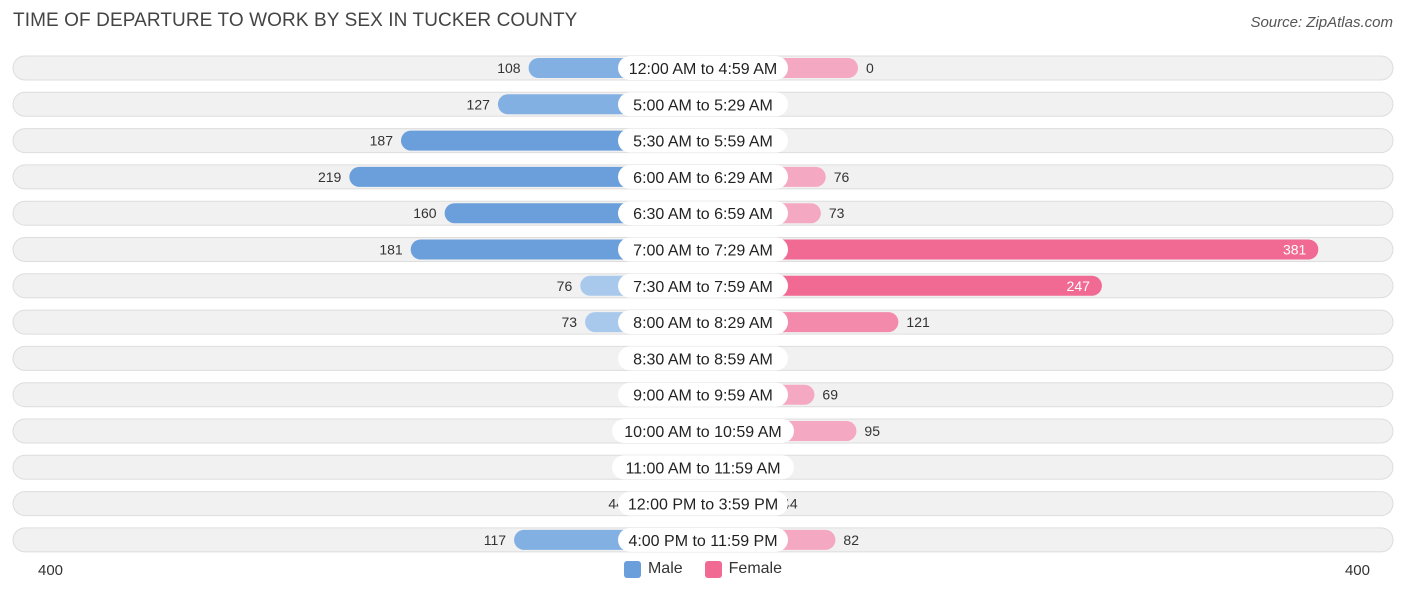 The width and height of the screenshot is (1406, 594). What do you see at coordinates (526, 176) in the screenshot?
I see `male-bar` at bounding box center [526, 176].